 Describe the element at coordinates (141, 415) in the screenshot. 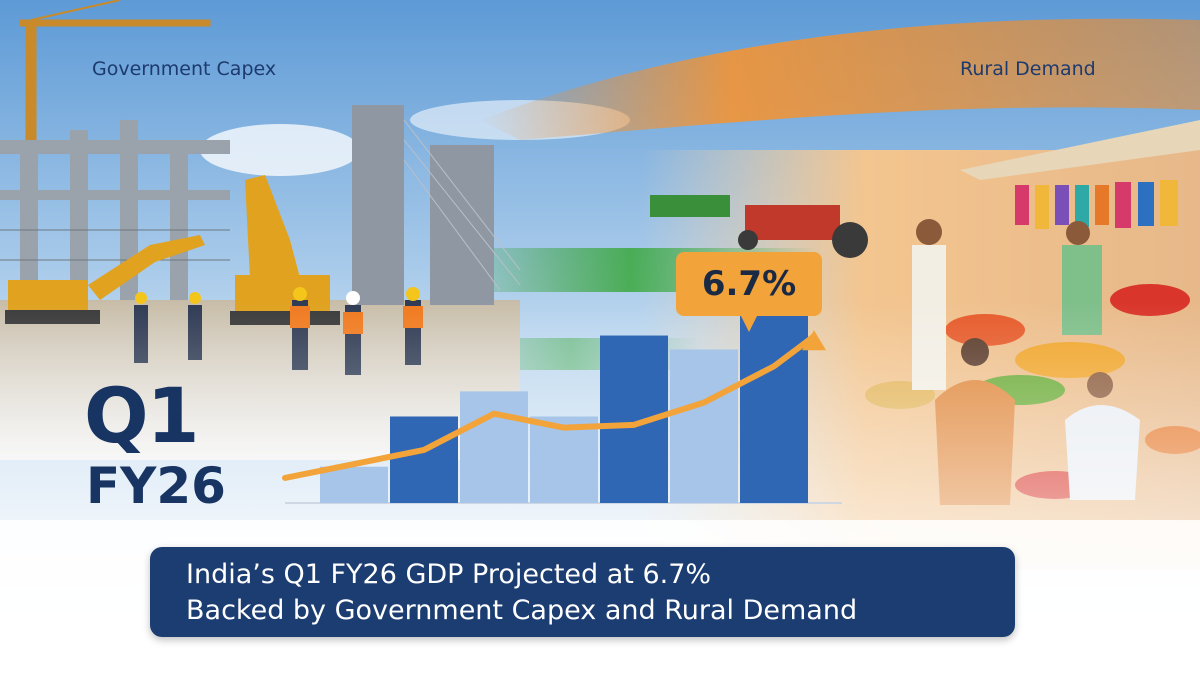

I see `quarter-title: Q1` at that location.